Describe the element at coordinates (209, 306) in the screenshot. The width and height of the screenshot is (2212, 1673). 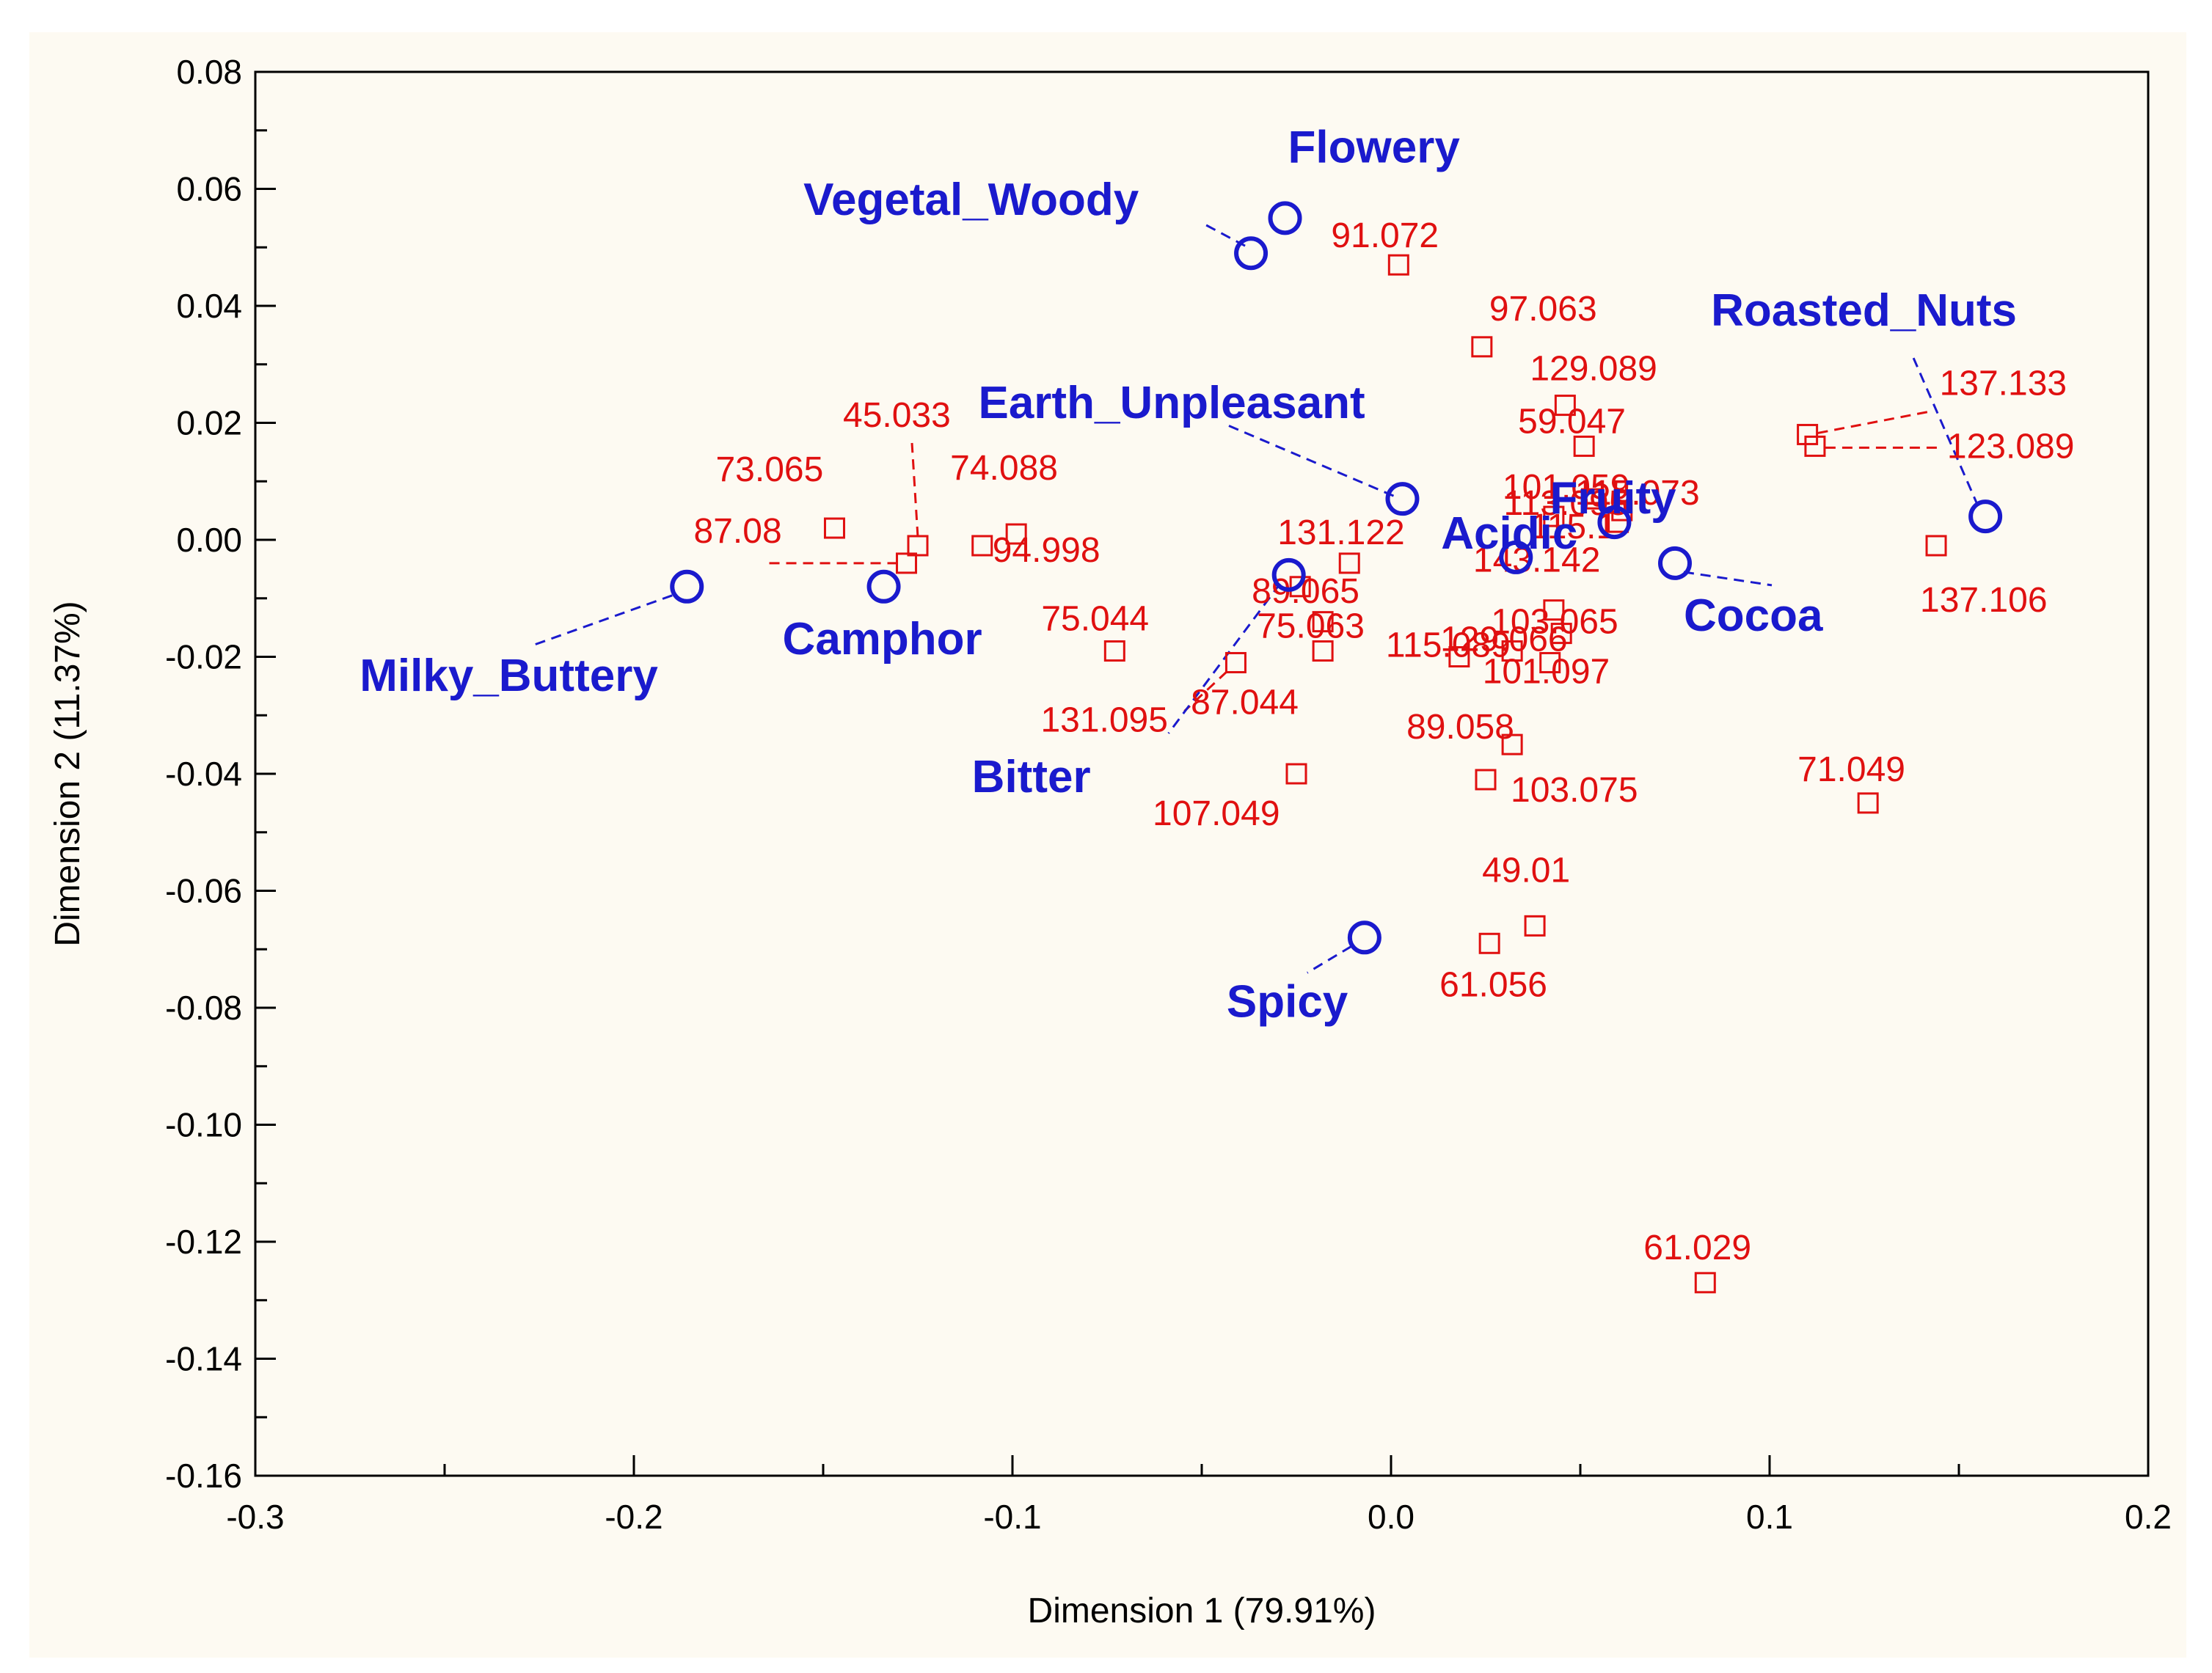
I see `y-tick-label: 0.04` at that location.